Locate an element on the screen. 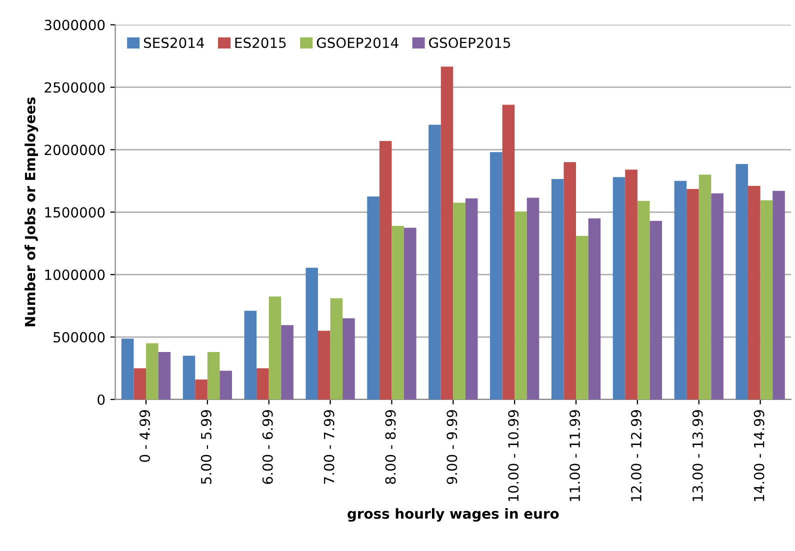 Image resolution: width=795 pixels, height=551 pixels. y-tick-label: 2500000 is located at coordinates (74, 87).